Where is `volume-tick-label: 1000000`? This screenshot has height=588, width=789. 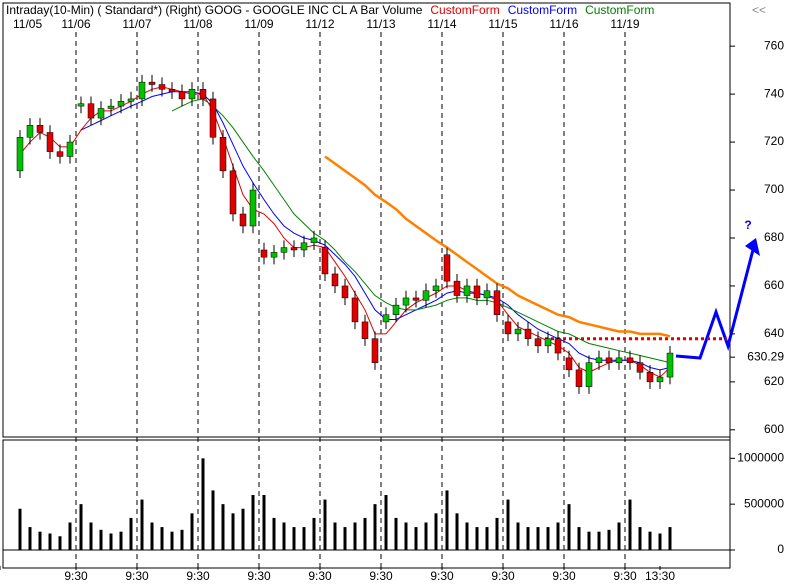
volume-tick-label: 1000000 is located at coordinates (760, 458).